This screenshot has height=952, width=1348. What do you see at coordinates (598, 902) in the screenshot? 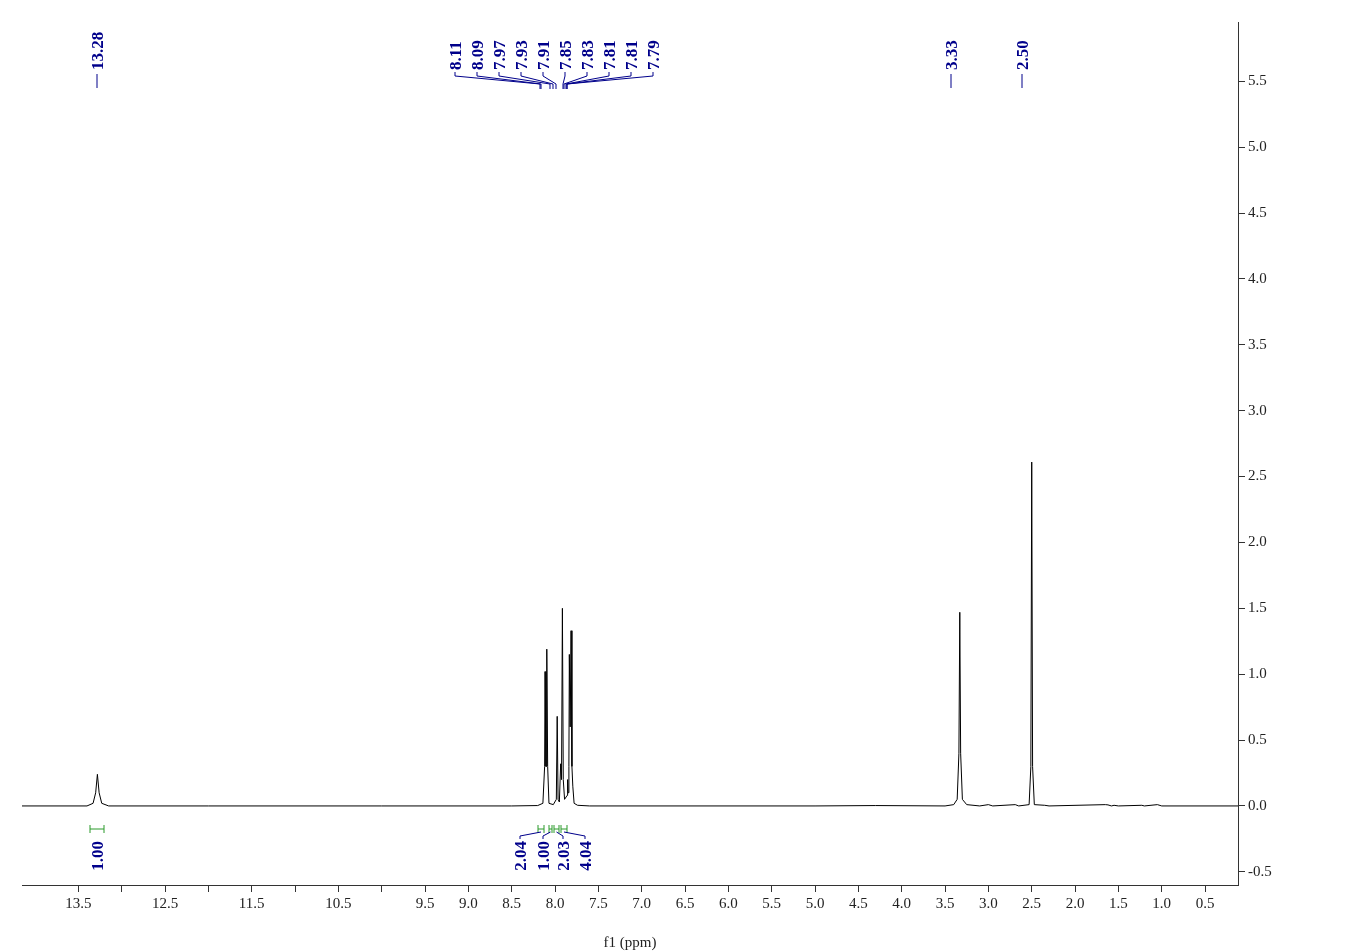
I see `x-tick-label: 7.5` at bounding box center [598, 902].